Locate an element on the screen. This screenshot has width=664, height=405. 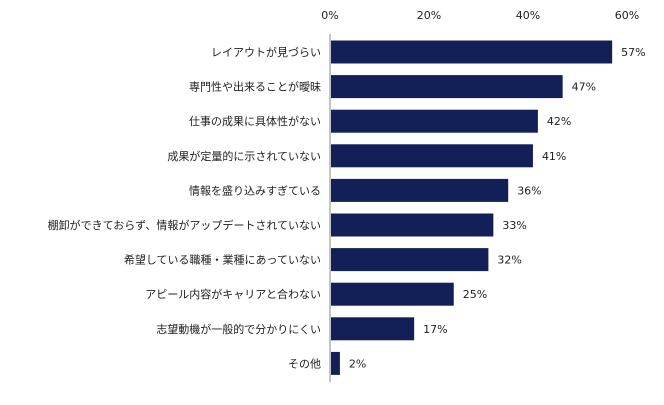
x-tick-label: 40% is located at coordinates (528, 15).